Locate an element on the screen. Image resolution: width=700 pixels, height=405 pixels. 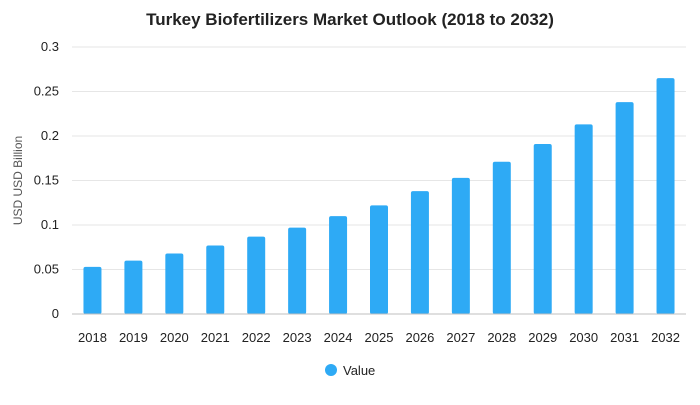
x-tick-label: 2030 is located at coordinates (583, 337).